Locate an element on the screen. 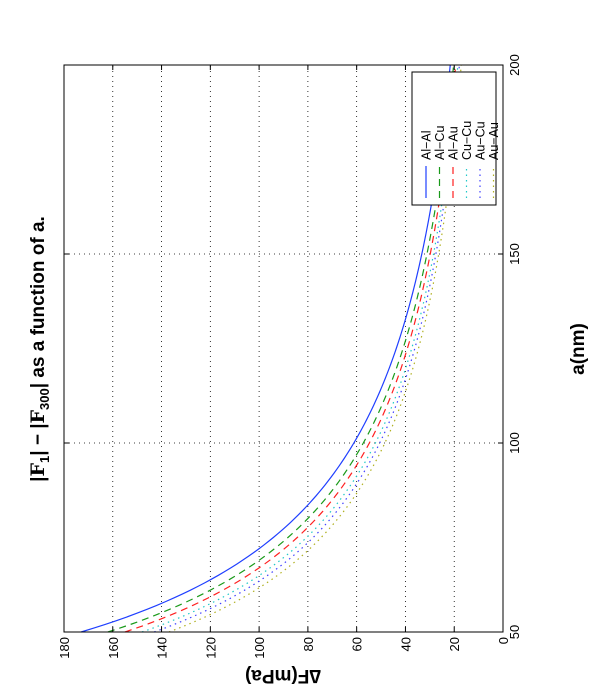  y-axis-label: ∆F(mPa) is located at coordinates (283, 675).